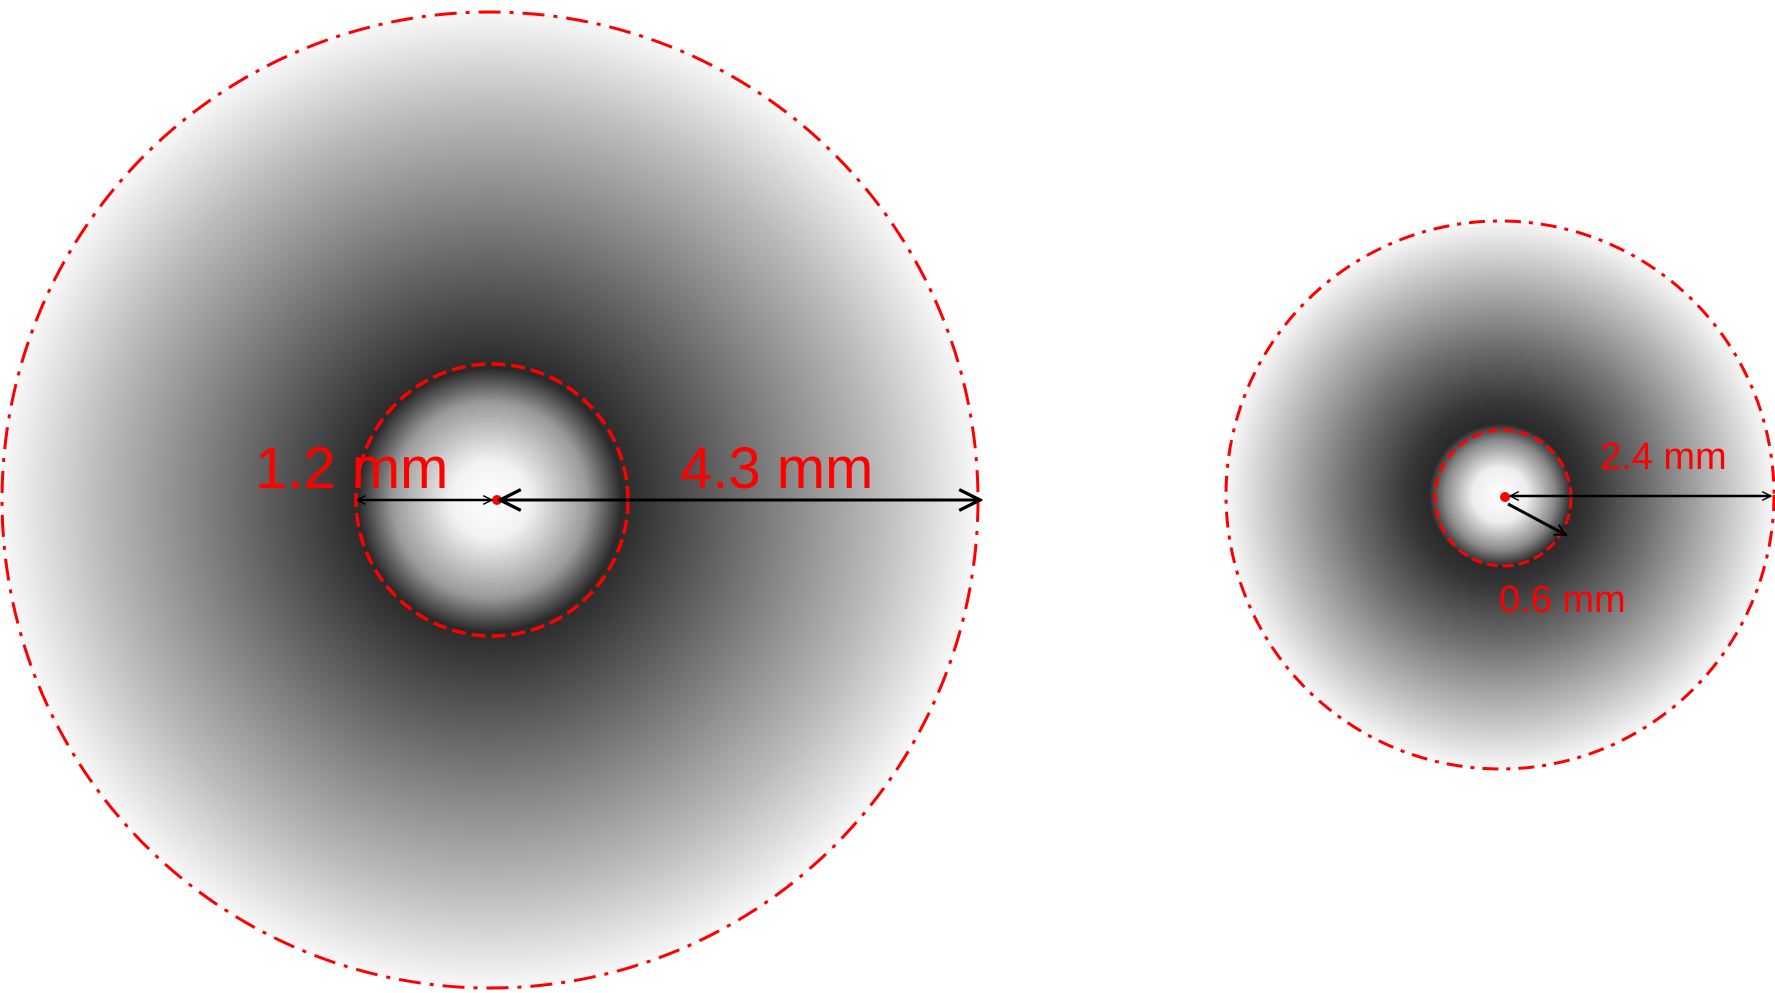 The image size is (1775, 993). I want to click on right-center-dot, so click(1505, 497).